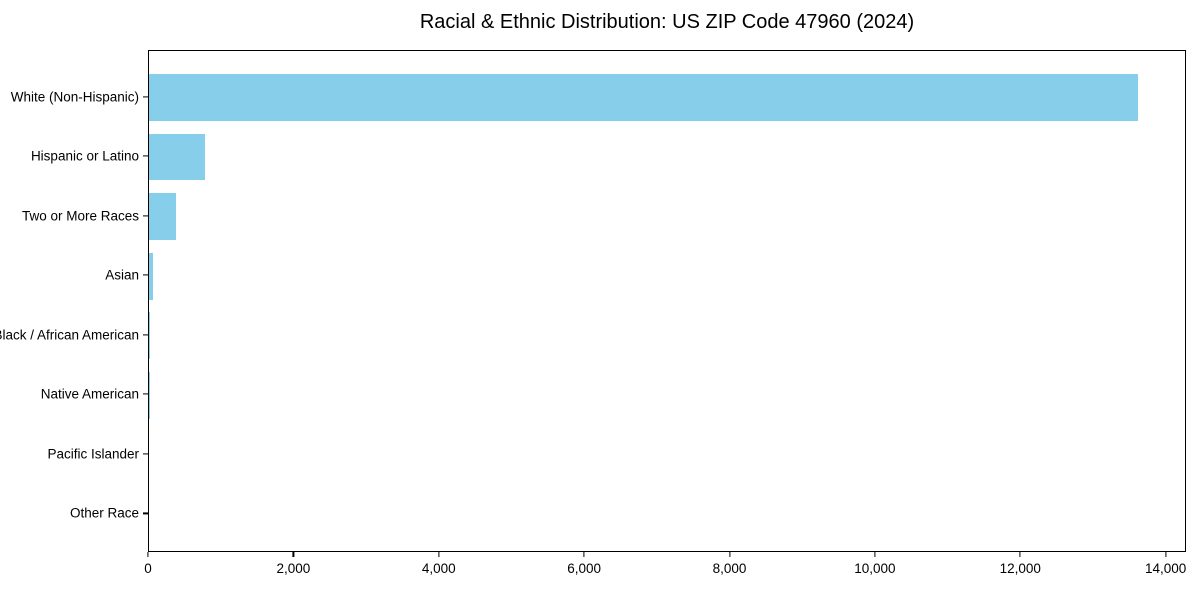  I want to click on x-tick-label-14000: 14,000, so click(1165, 568).